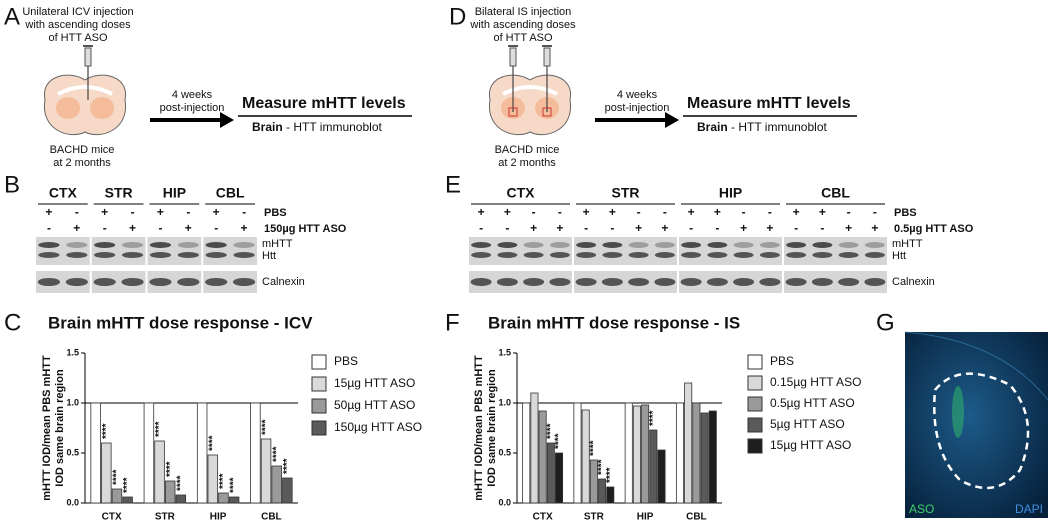 Image resolution: width=1050 pixels, height=522 pixels. I want to click on row-label: 0.5µg HTT ASO, so click(934, 229).